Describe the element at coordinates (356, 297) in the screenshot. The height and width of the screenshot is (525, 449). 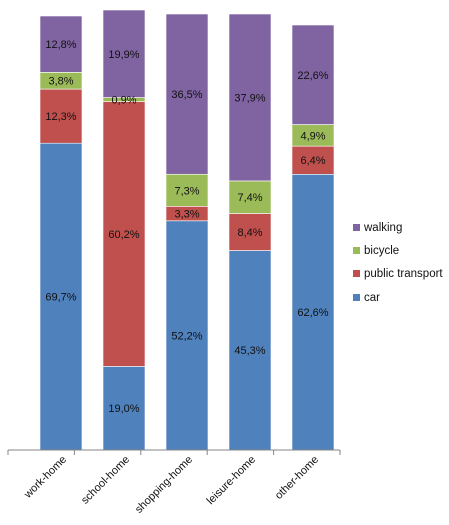
I see `legend-swatch-car` at that location.